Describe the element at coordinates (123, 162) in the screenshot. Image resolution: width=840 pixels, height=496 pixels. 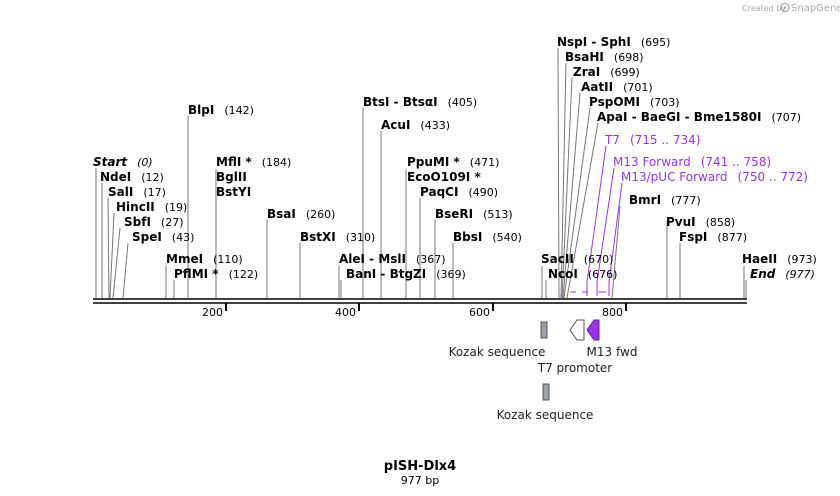
I see `site-label: Start (0)` at that location.